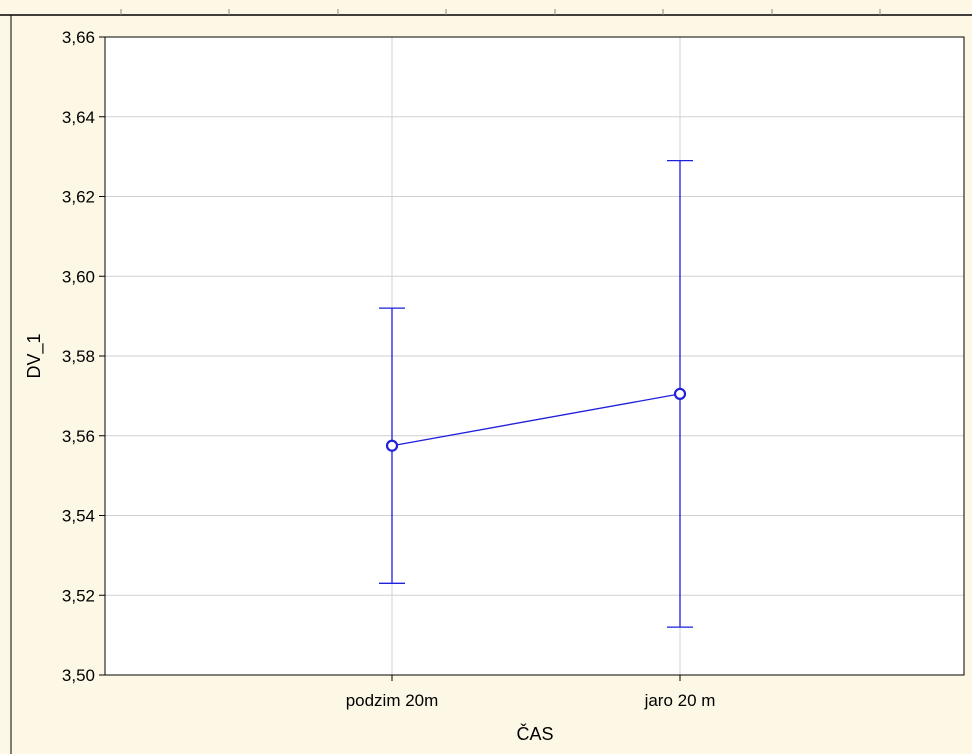  What do you see at coordinates (78, 675) in the screenshot?
I see `y-tick-label: 3,50` at bounding box center [78, 675].